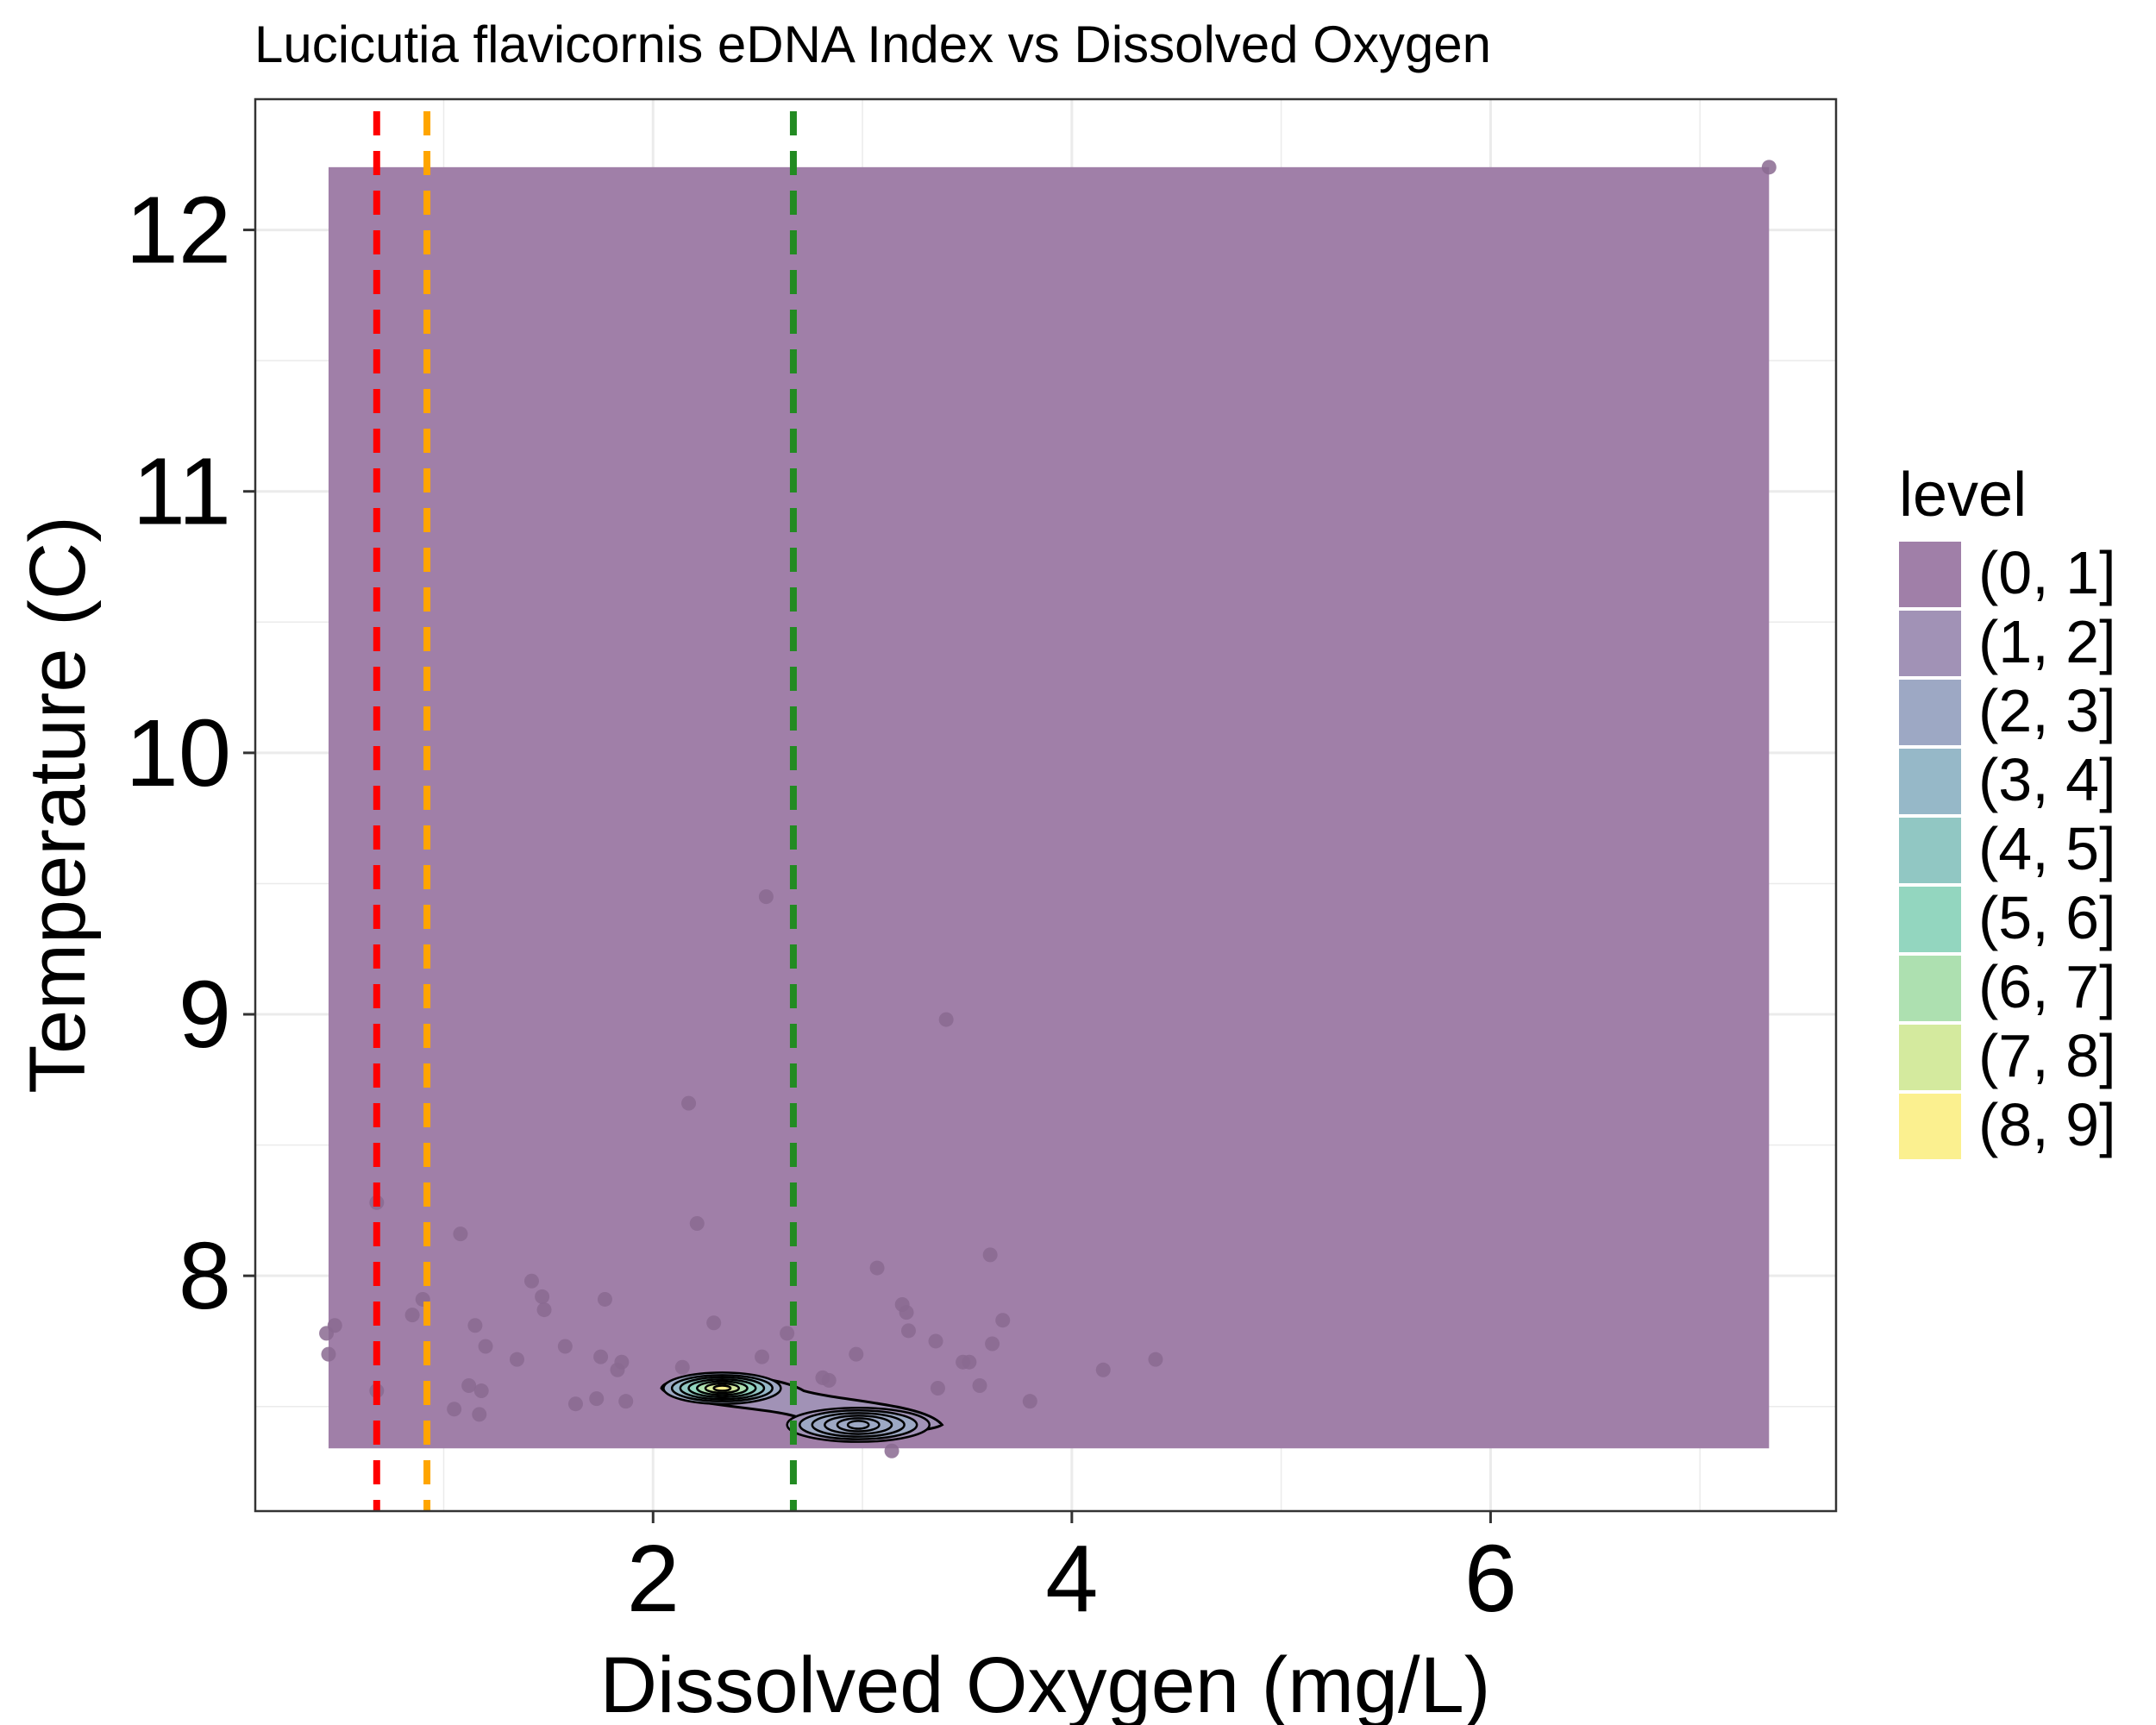 The width and height of the screenshot is (2156, 1725). Describe the element at coordinates (205, 1015) in the screenshot. I see `y-tick-label: 9` at that location.